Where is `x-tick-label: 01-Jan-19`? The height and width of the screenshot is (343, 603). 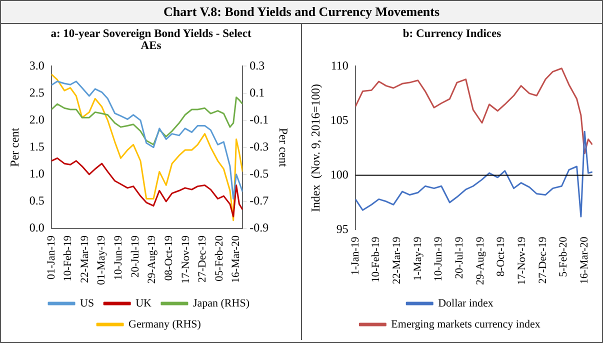
x-tick-label: 01-Jan-19 is located at coordinates (51, 257).